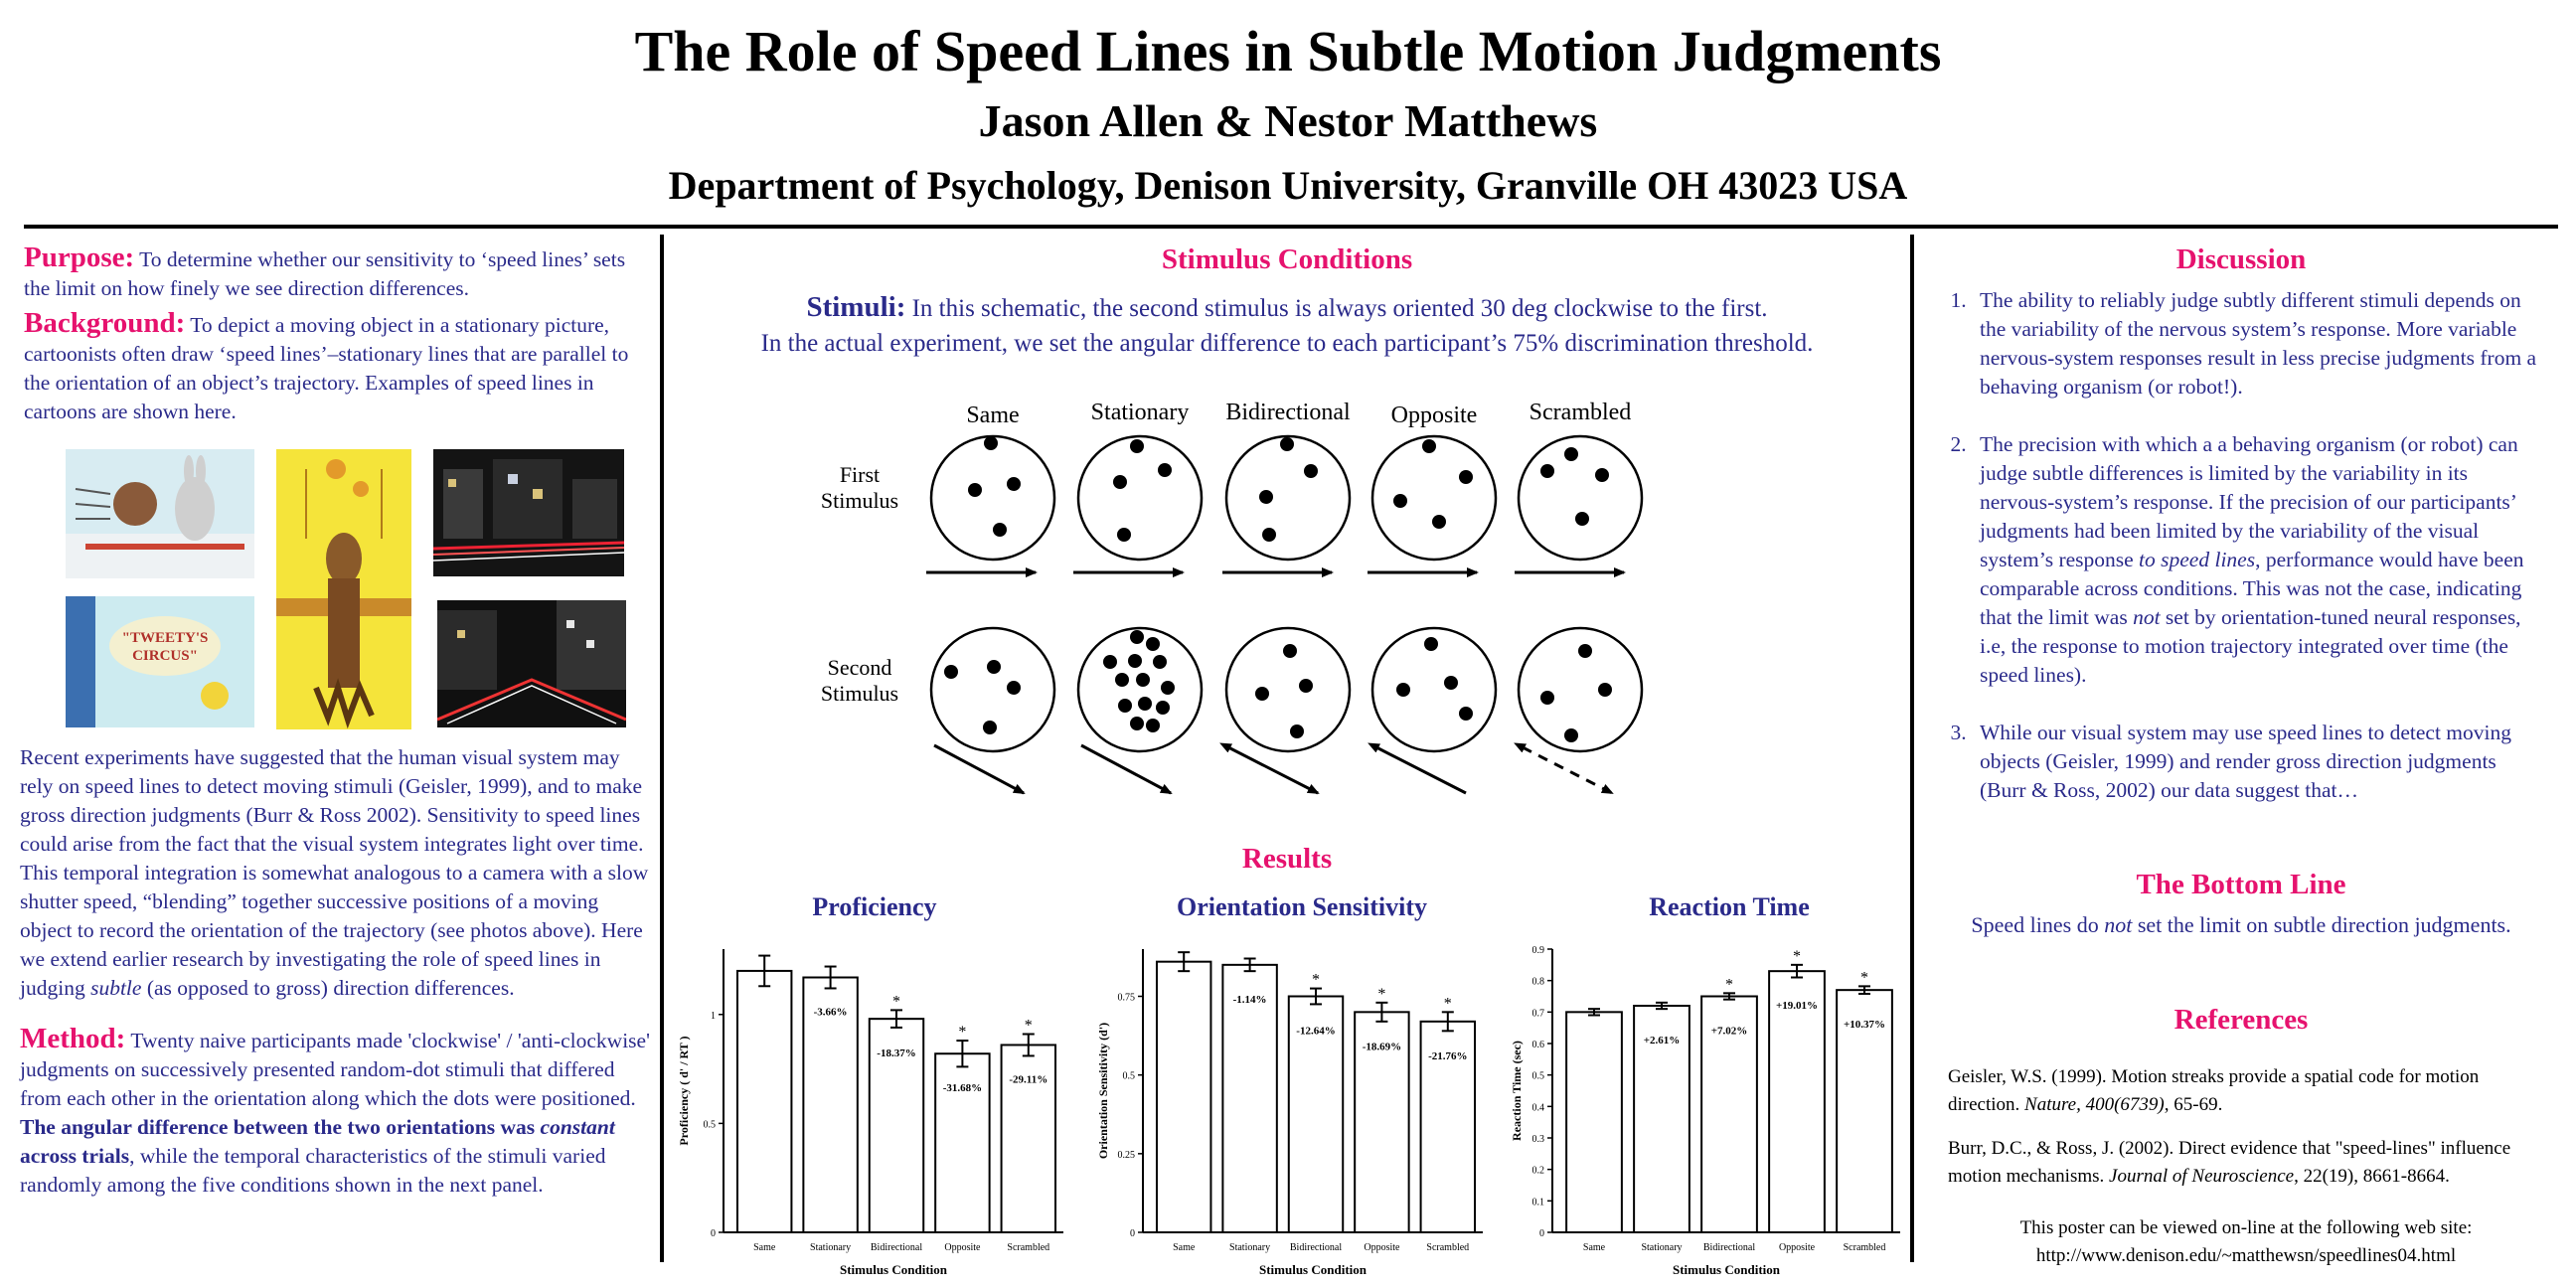  What do you see at coordinates (165, 638) in the screenshot?
I see `tweety-caption-line1: "TWEETY'S` at bounding box center [165, 638].